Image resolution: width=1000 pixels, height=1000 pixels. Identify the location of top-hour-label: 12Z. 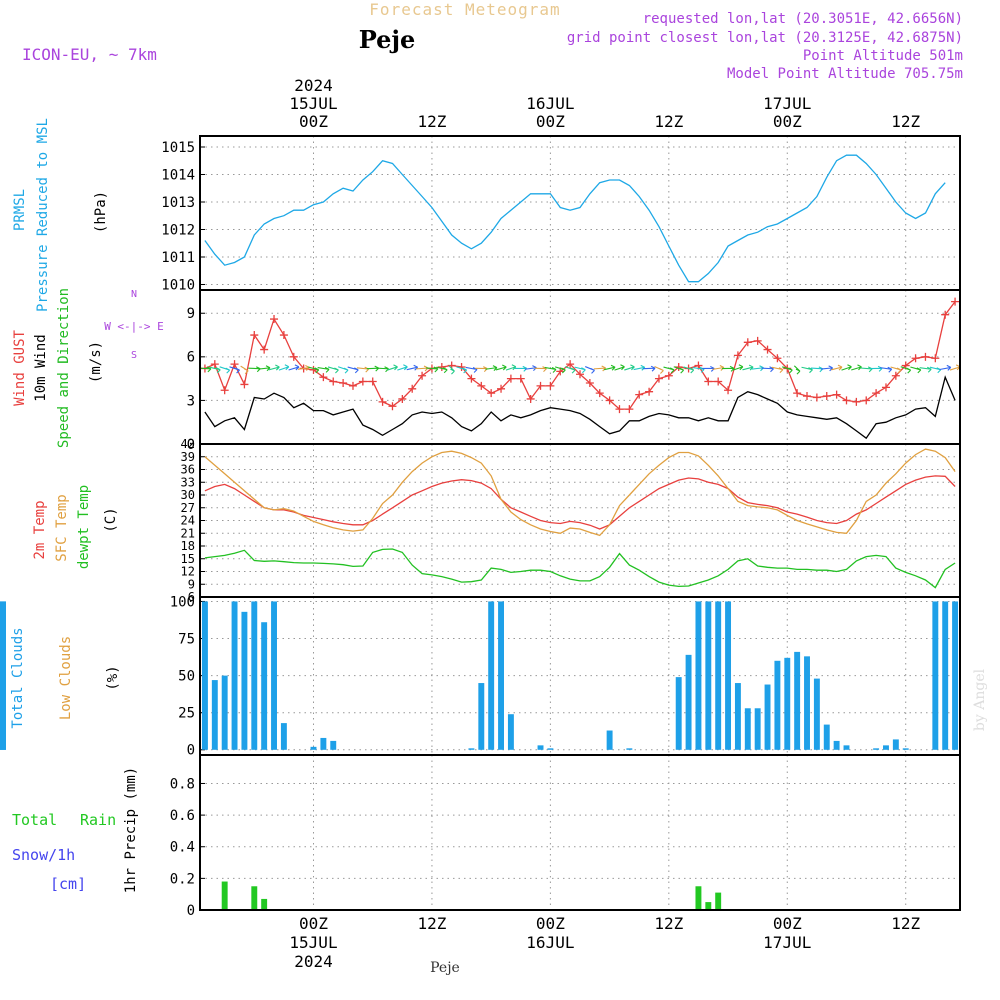
(431, 121).